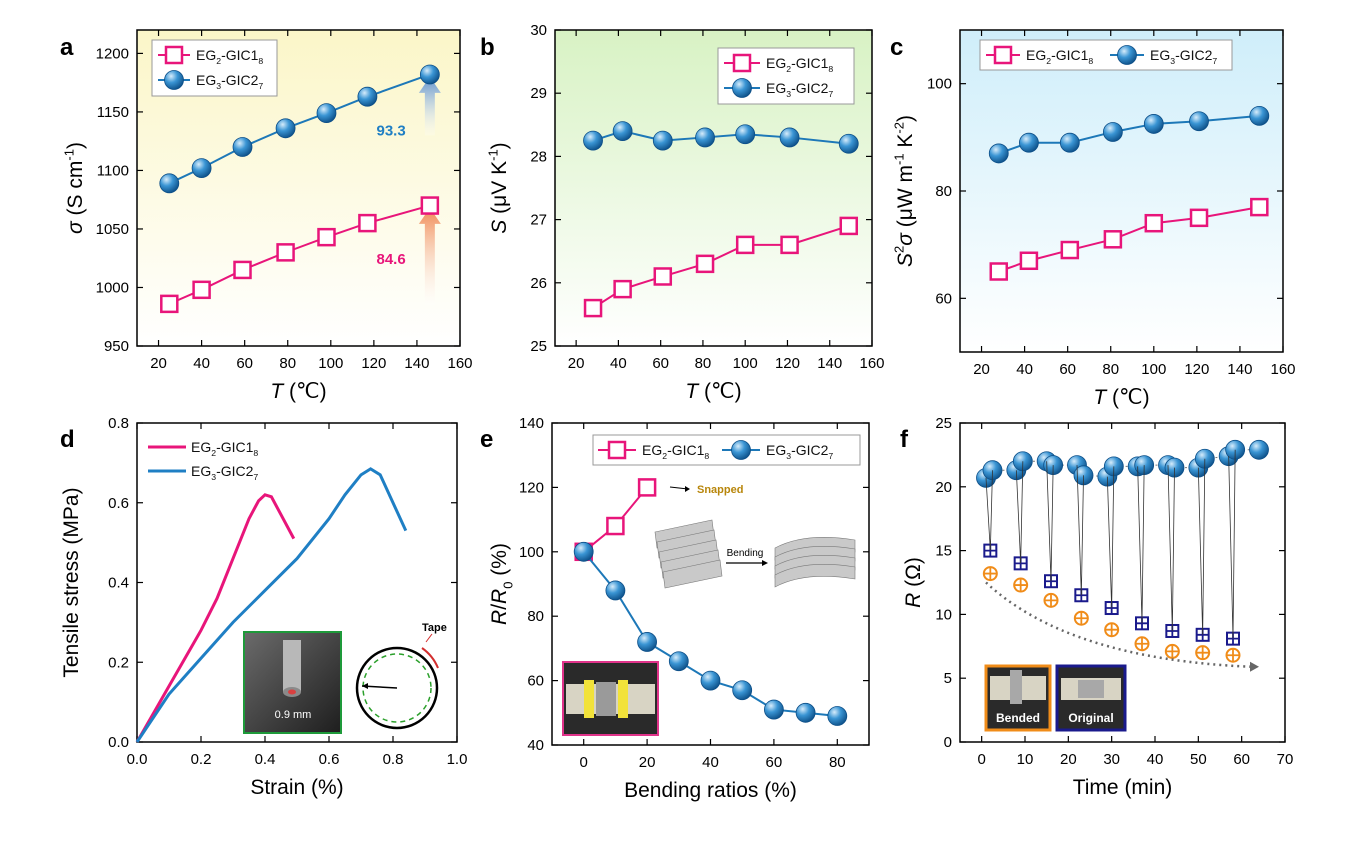 This screenshot has width=1349, height=841. What do you see at coordinates (1198, 759) in the screenshot?
I see `x-tick-label: 50` at bounding box center [1198, 759].